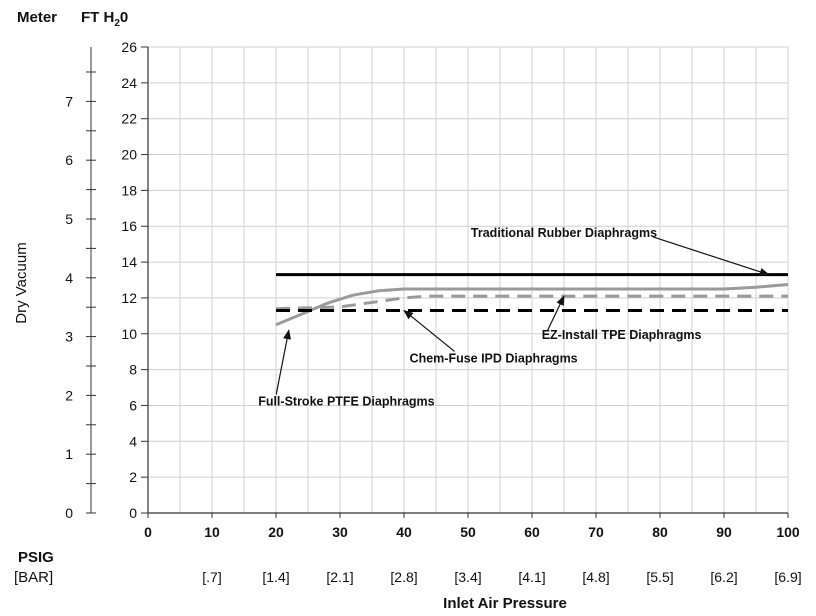  I want to click on bar-tick-label: [2.8], so click(403, 577).